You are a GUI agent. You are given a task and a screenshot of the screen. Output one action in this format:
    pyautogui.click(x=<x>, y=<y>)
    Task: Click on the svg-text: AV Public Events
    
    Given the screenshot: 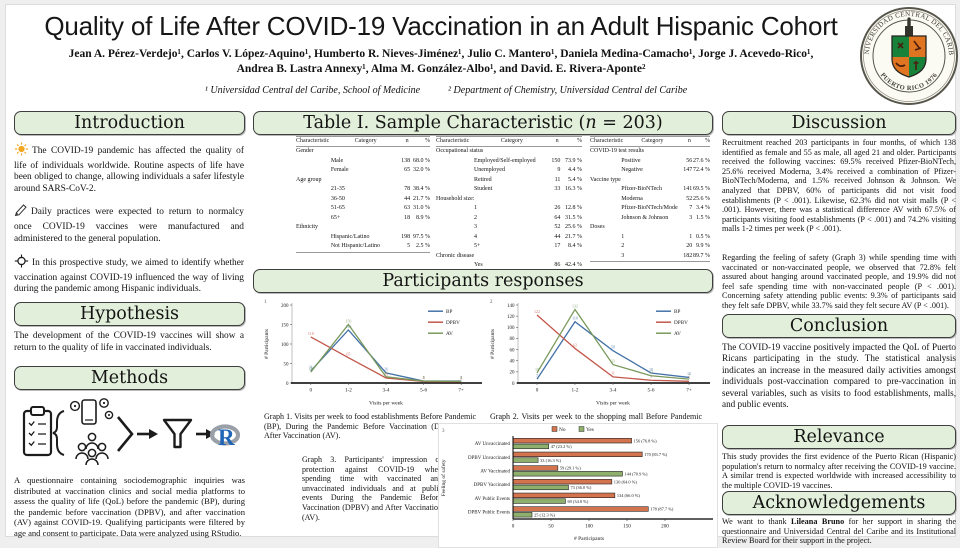 What is the action you would take?
    pyautogui.click(x=492, y=499)
    